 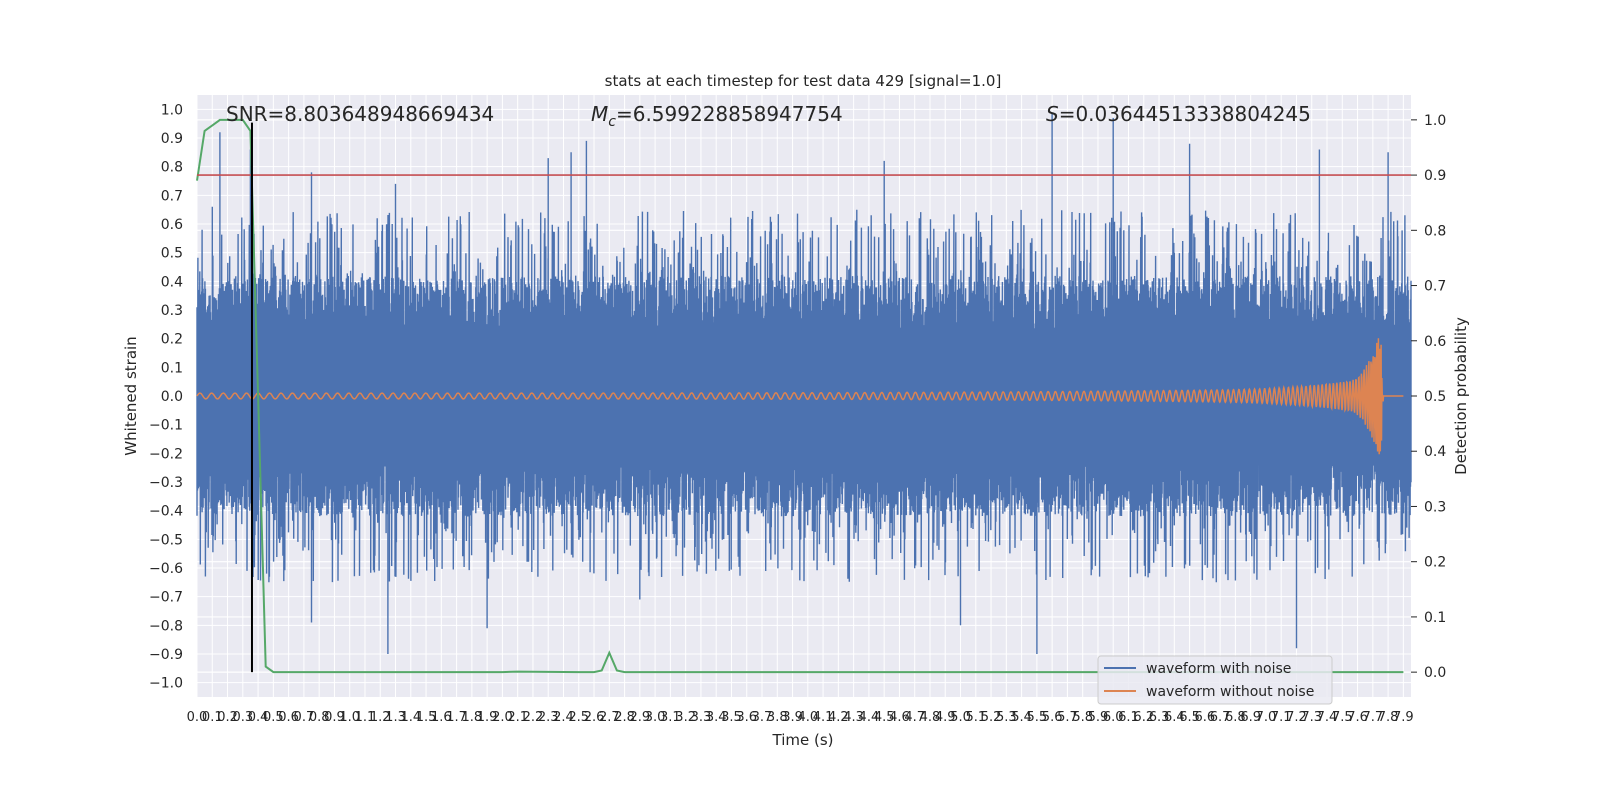 What do you see at coordinates (853, 717) in the screenshot?
I see `x-tick-label: 4.3` at bounding box center [853, 717].